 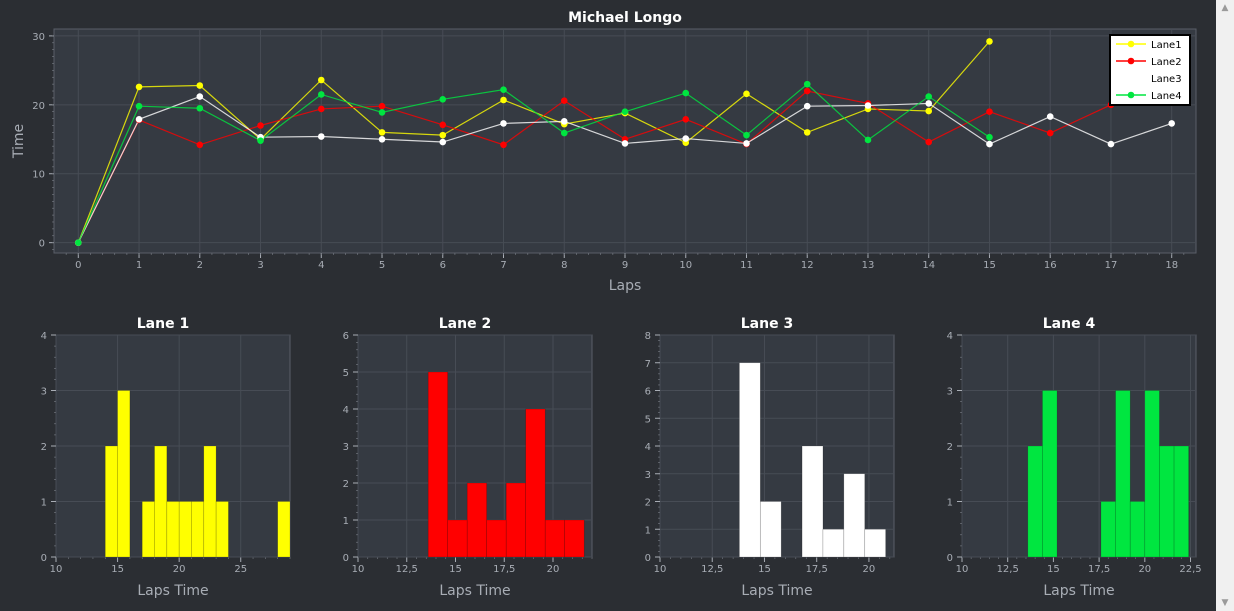 What do you see at coordinates (817, 569) in the screenshot?
I see `x-tick-label: 17,5` at bounding box center [817, 569].